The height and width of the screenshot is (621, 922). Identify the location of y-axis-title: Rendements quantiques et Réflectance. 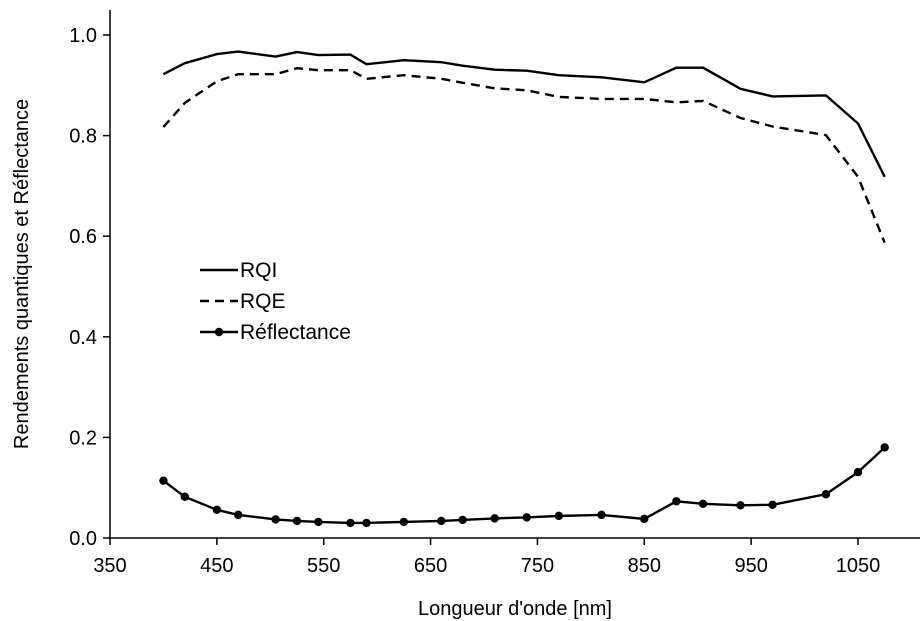
(22, 274).